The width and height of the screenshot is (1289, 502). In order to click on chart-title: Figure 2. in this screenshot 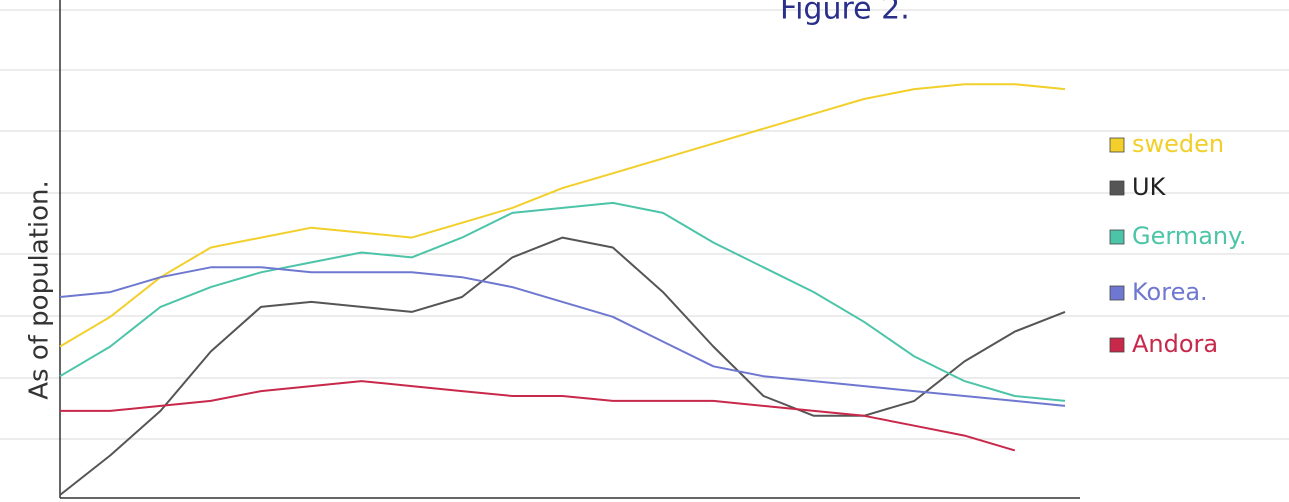, I will do `click(845, 13)`.